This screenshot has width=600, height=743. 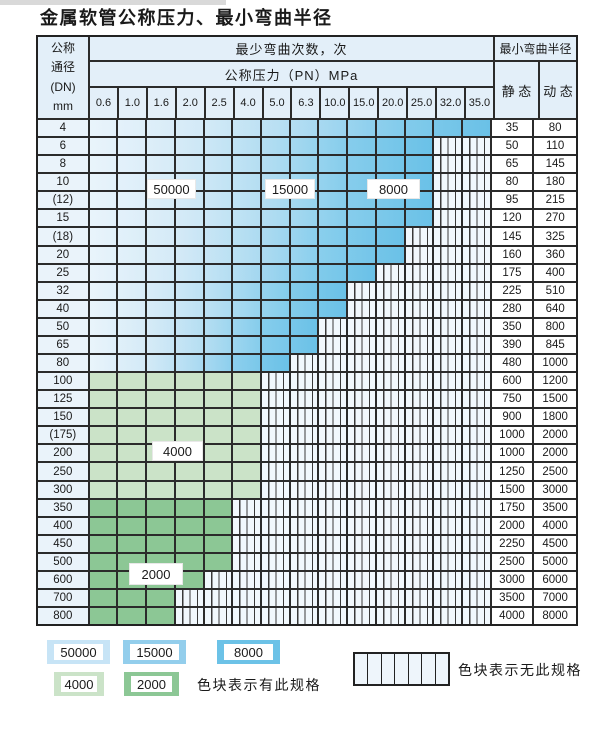 I want to click on dn-cell: 500, so click(x=64, y=561).